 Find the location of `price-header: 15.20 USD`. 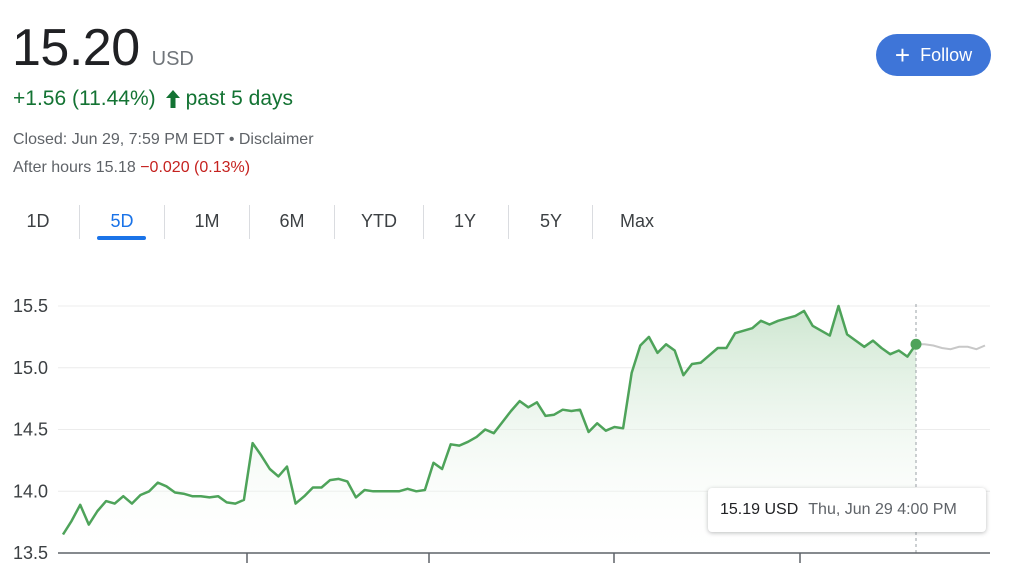

price-header: 15.20 USD is located at coordinates (103, 48).